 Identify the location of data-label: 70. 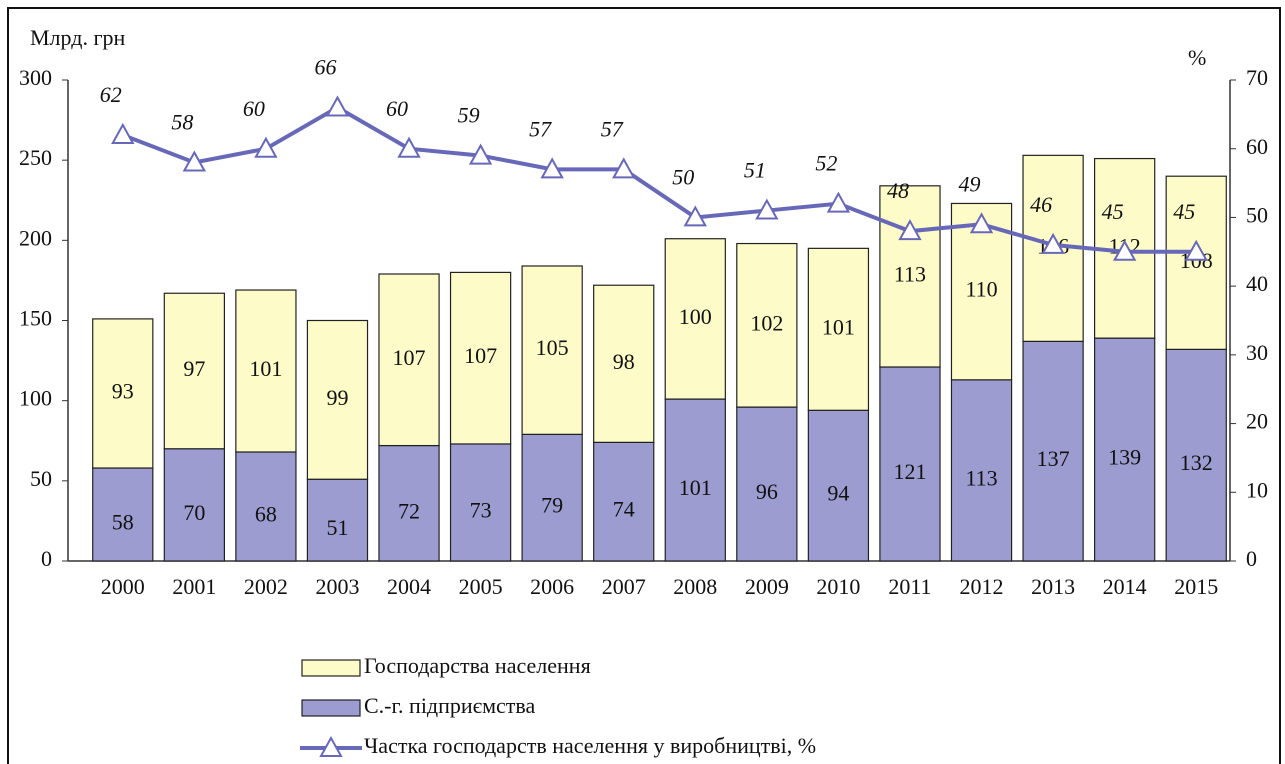
(194, 512).